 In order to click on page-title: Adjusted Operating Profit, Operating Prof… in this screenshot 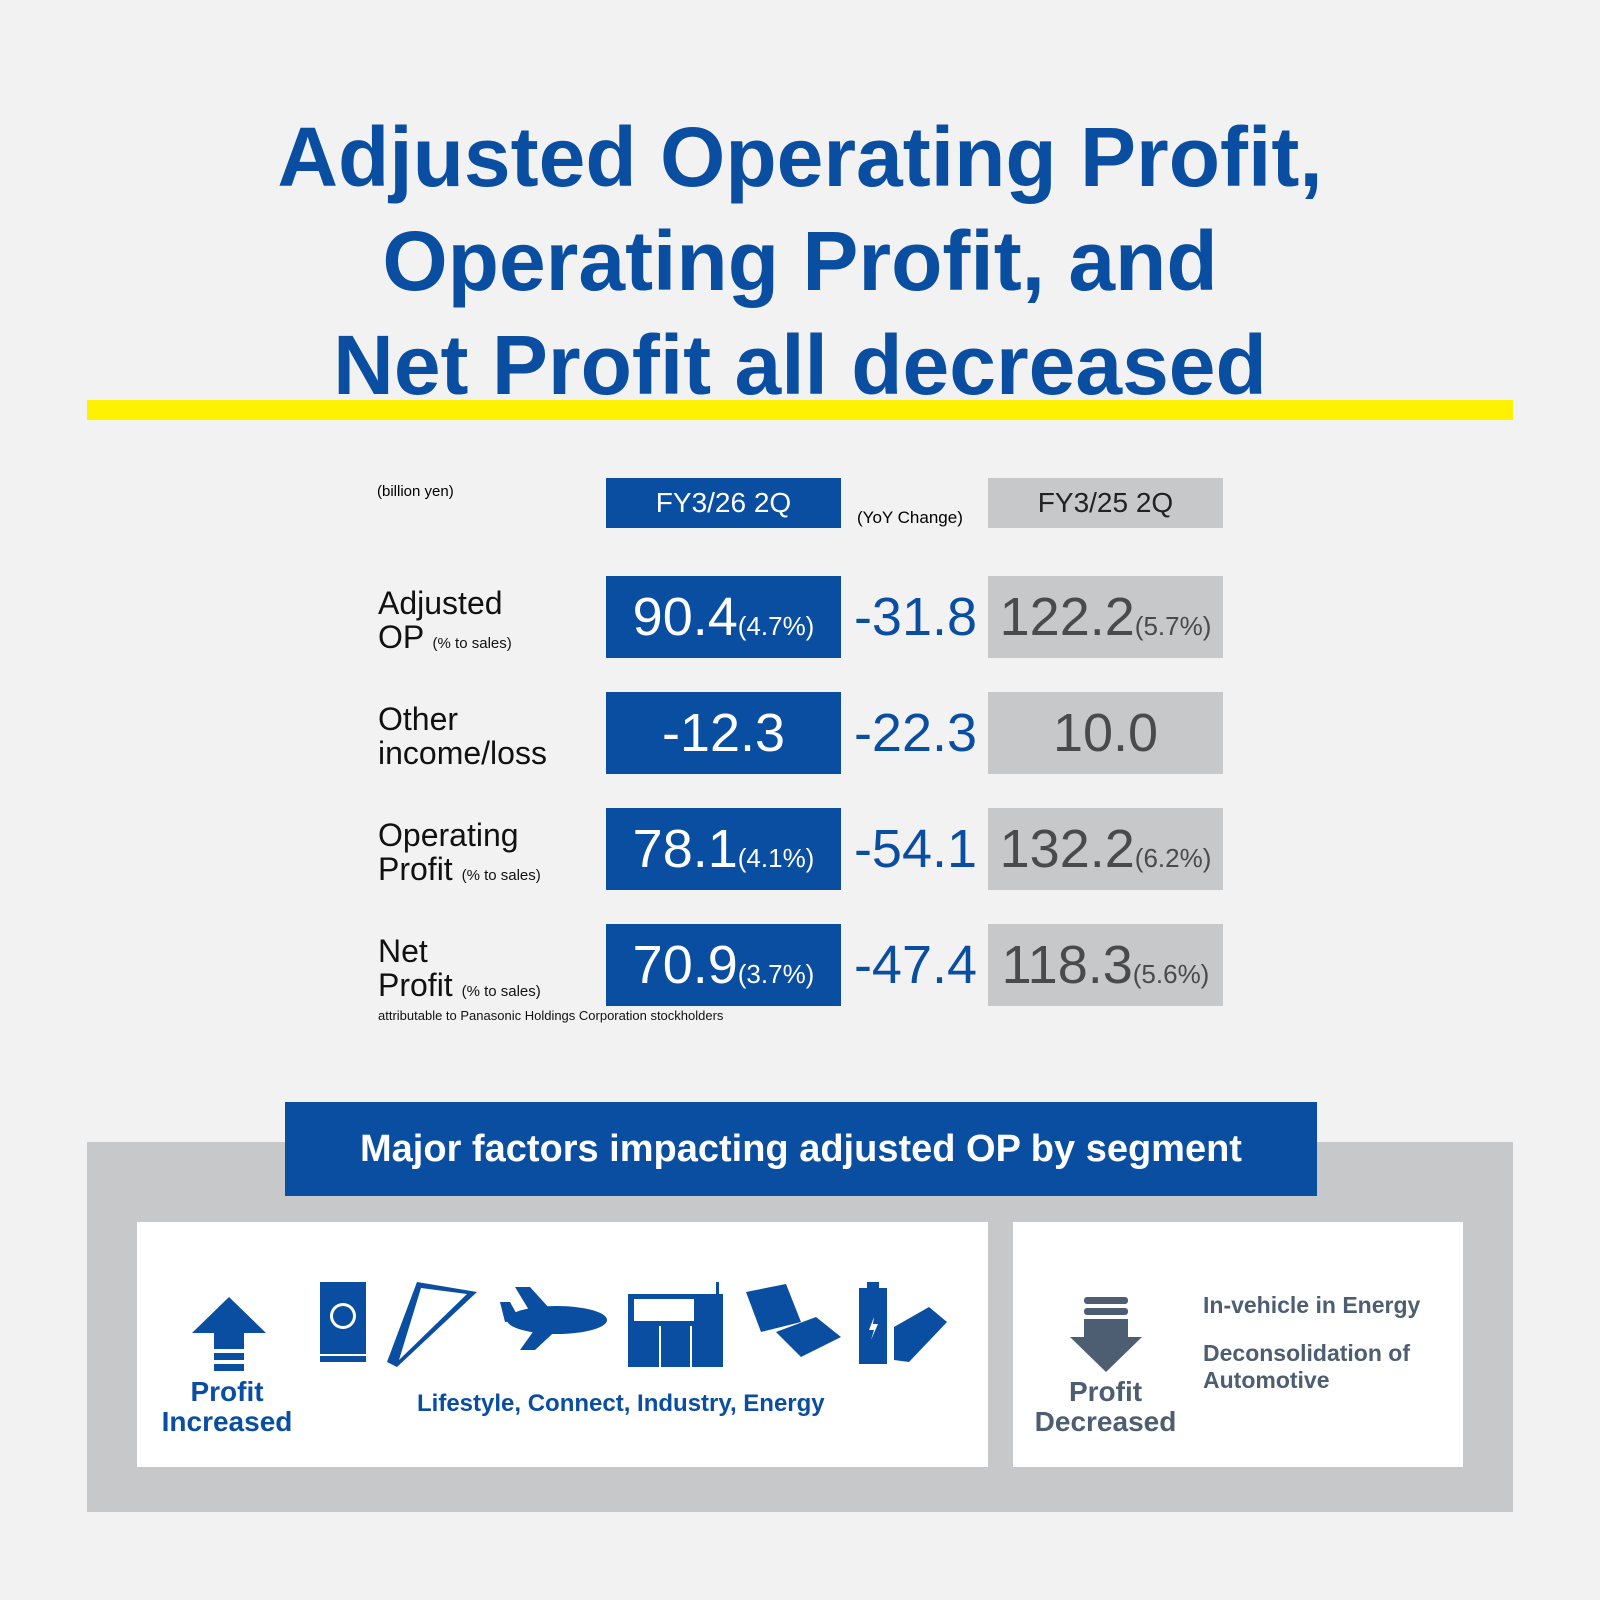, I will do `click(800, 261)`.